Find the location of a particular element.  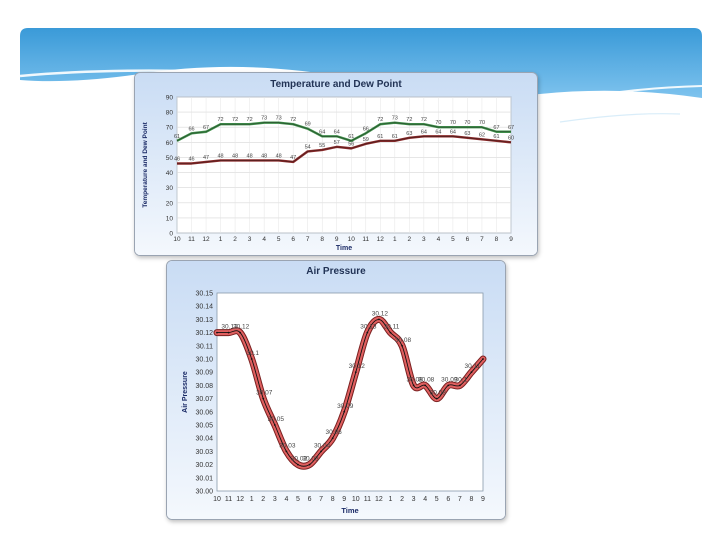

x-tick-label: 10 is located at coordinates (352, 239).